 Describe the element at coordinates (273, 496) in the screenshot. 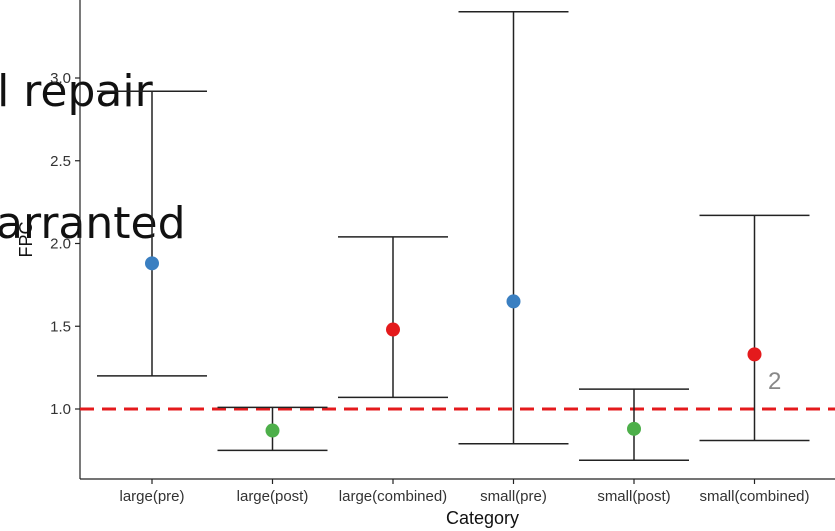

I see `x-tick-label: large(post)` at that location.